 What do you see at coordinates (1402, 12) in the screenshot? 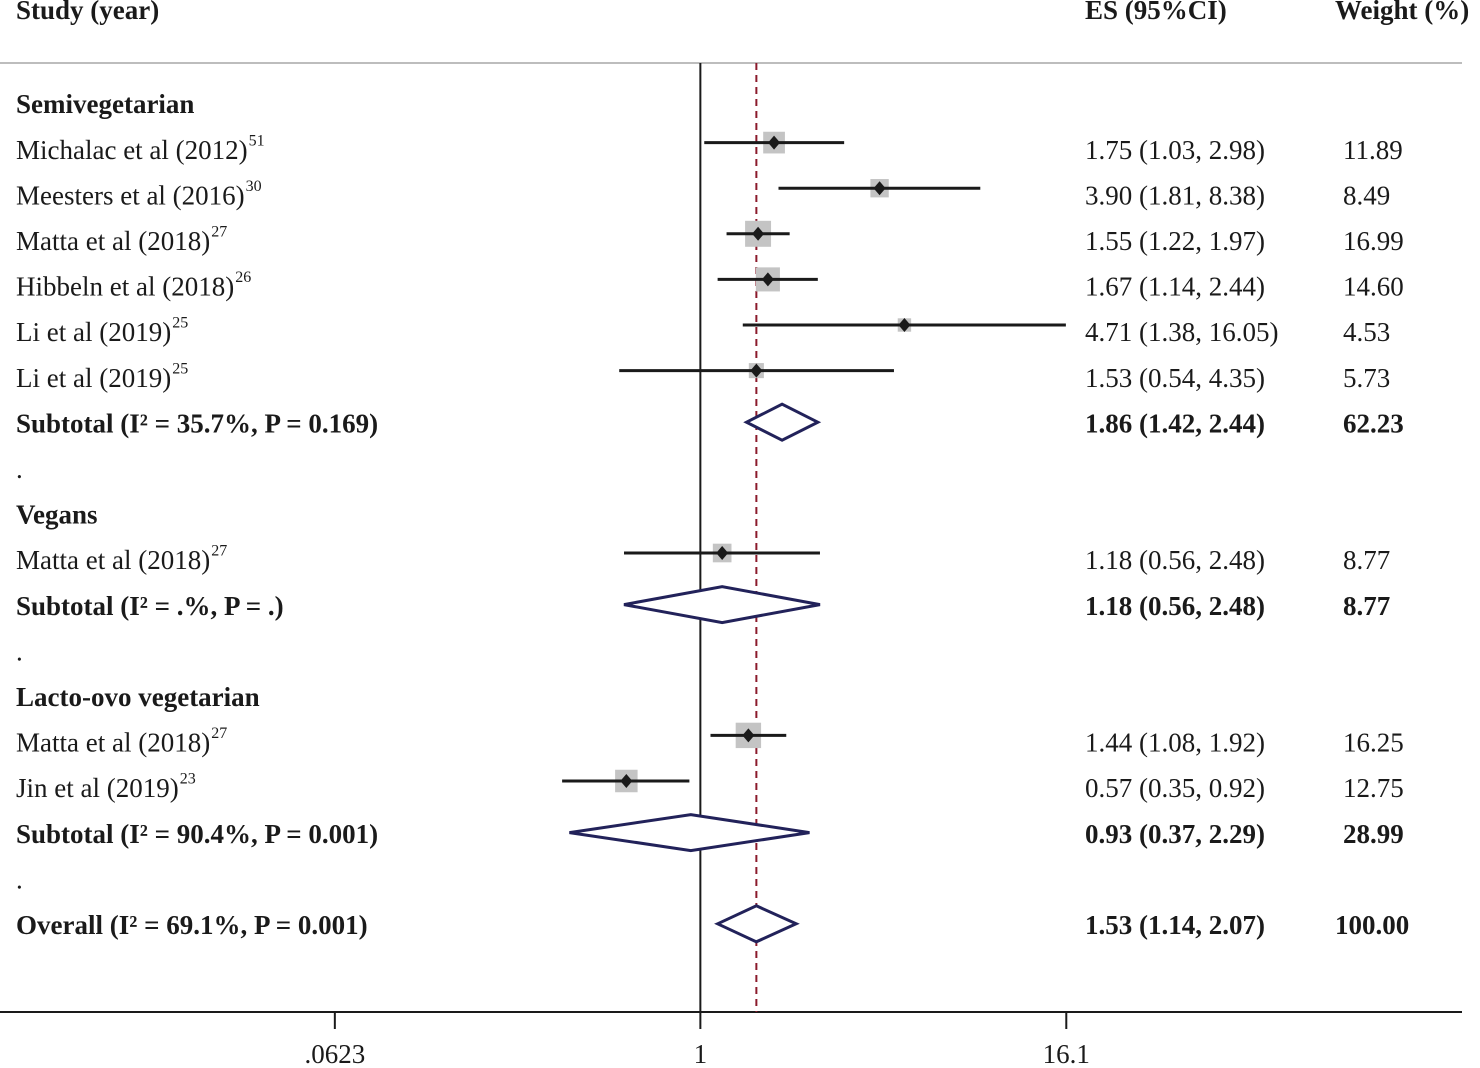
I see `header-weight: Weight (%)` at bounding box center [1402, 12].